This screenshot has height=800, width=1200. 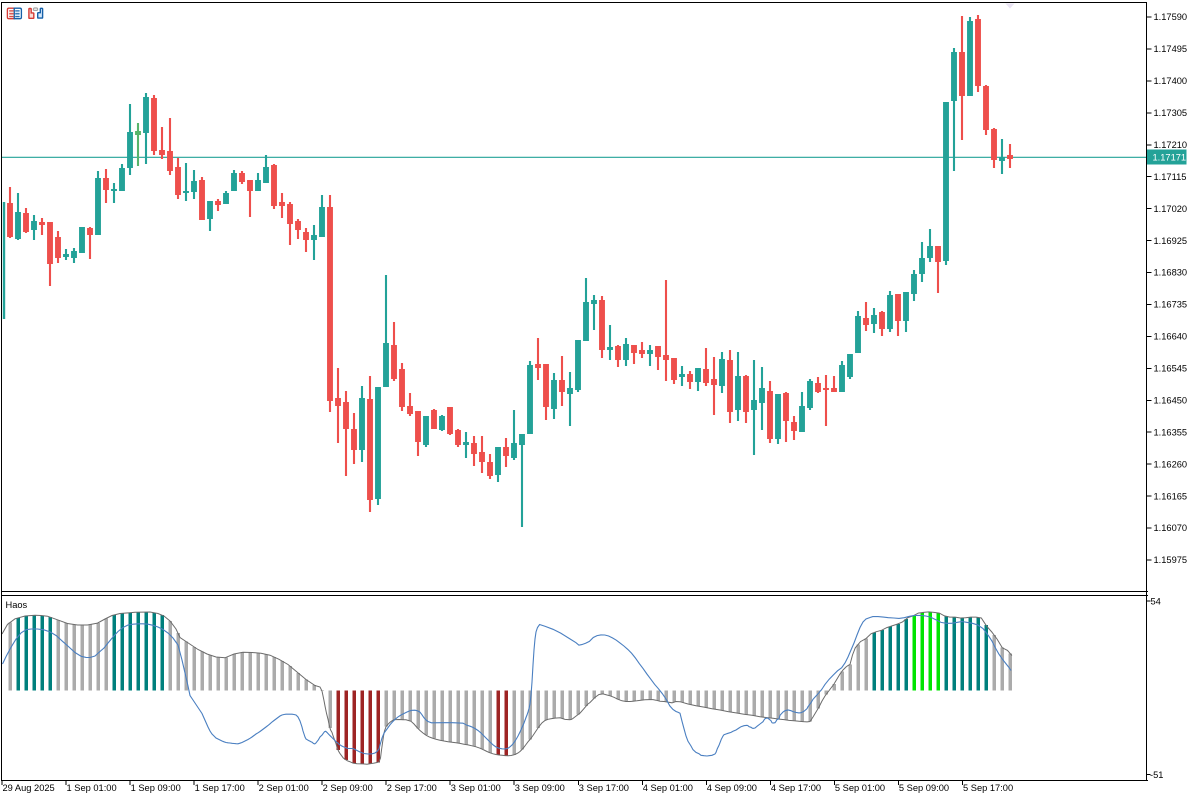 What do you see at coordinates (348, 788) in the screenshot?
I see `svg-text: 2 Sep 09:00` at bounding box center [348, 788].